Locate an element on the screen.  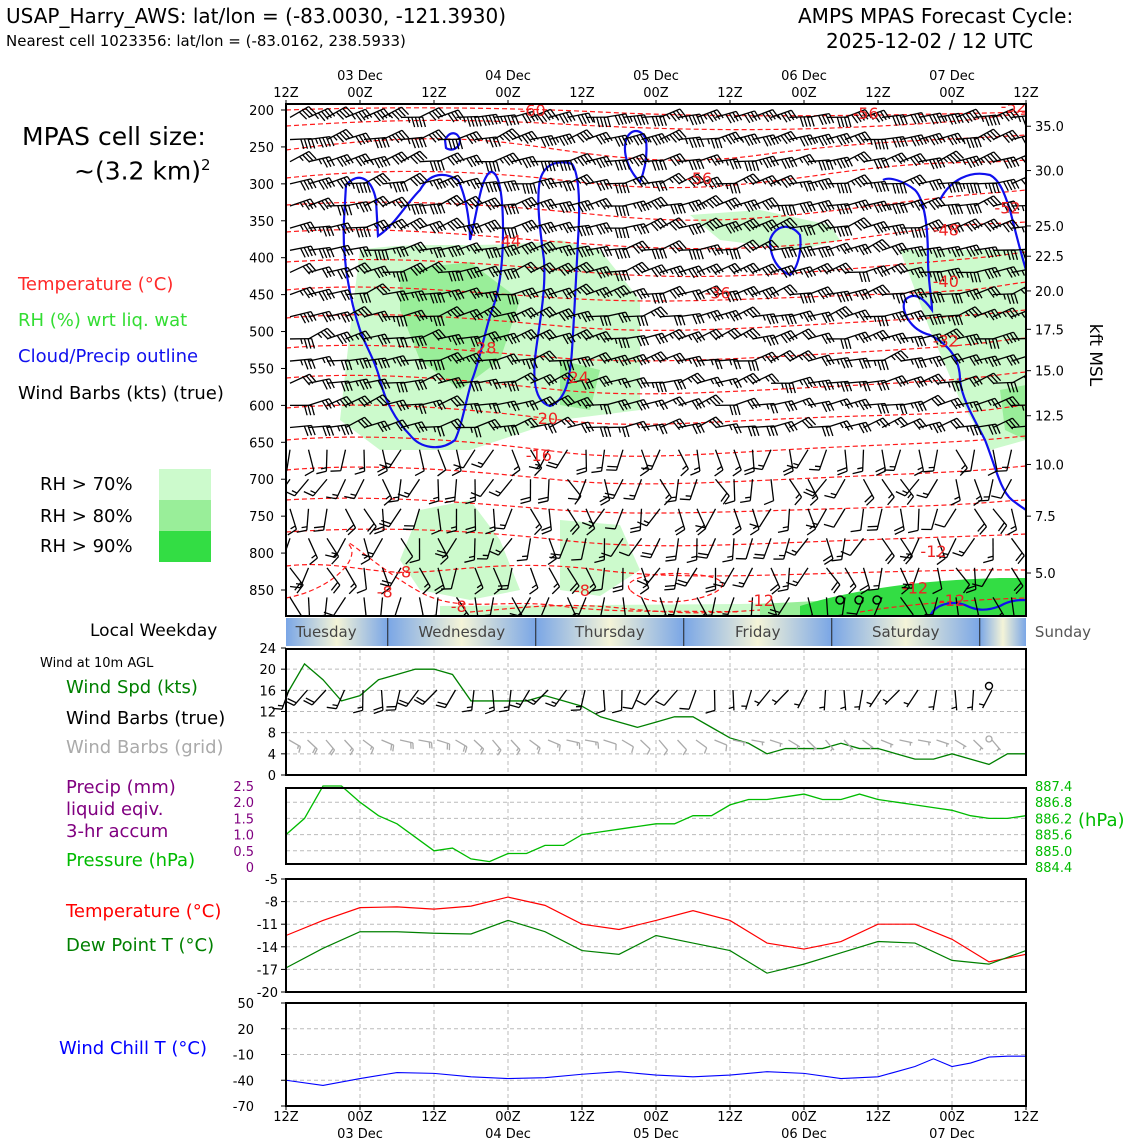
temperature-contour-label: -44 is located at coordinates (508, 241).